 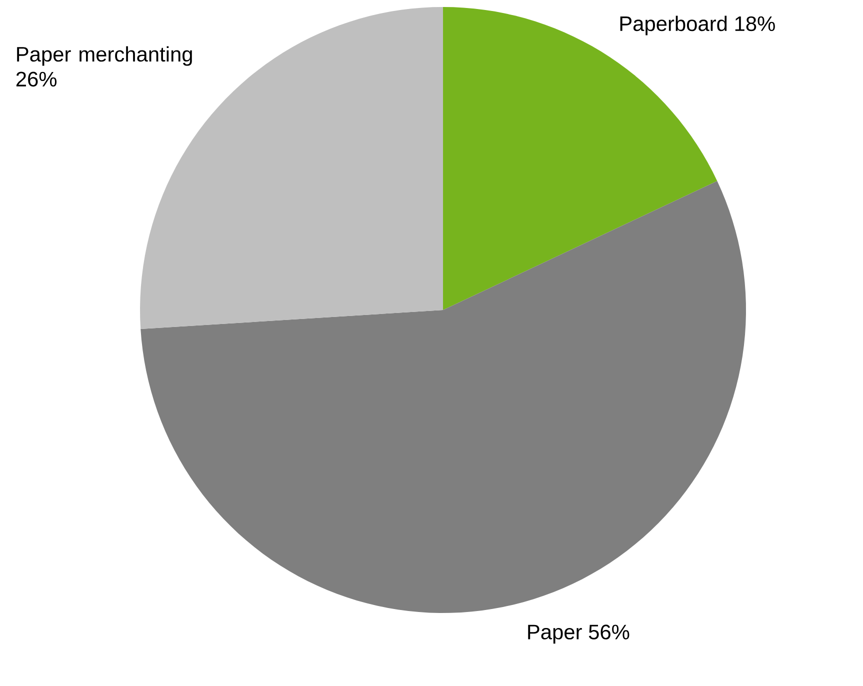 I want to click on data-label: 56%, so click(x=609, y=632).